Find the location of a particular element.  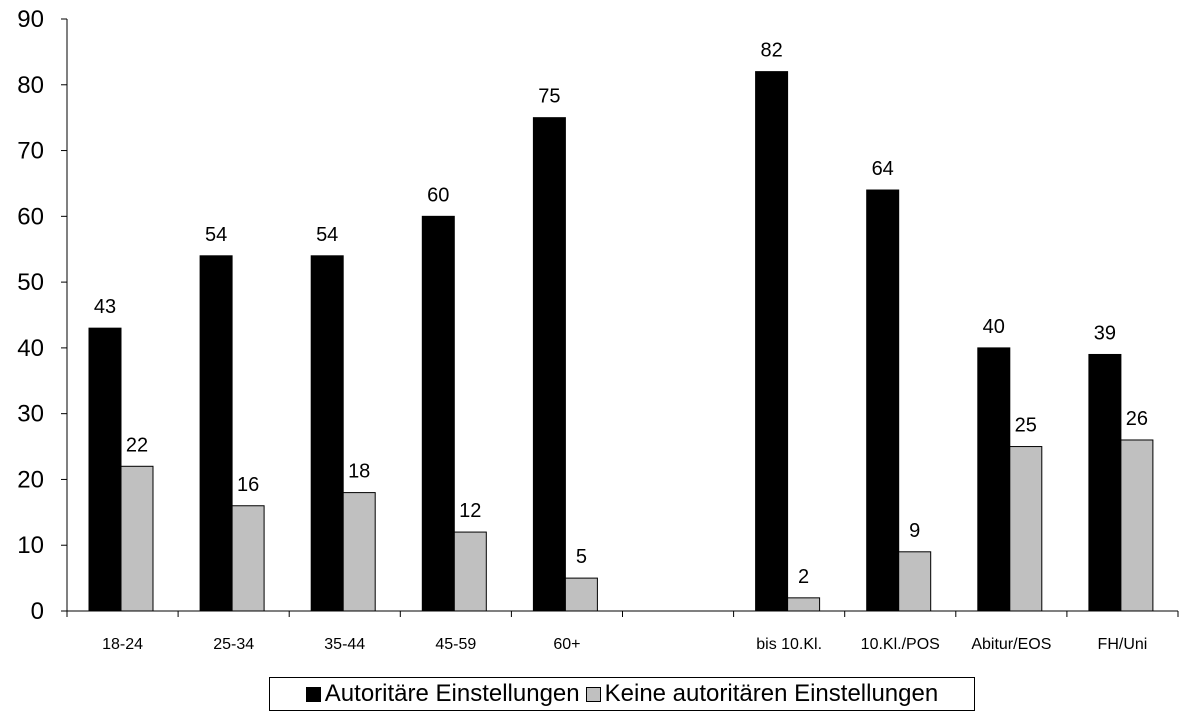

legend-label-autoritaere: Autoritäre Einstellungen is located at coordinates (452, 693).